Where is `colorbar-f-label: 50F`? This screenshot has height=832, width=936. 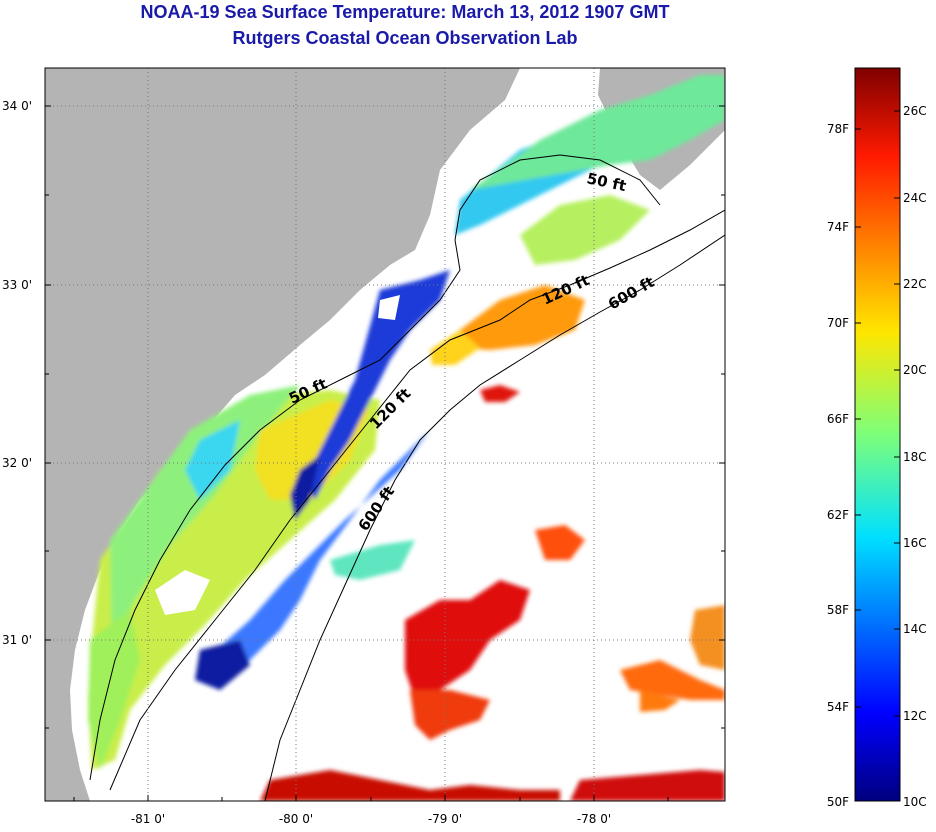
colorbar-f-label: 50F is located at coordinates (838, 802).